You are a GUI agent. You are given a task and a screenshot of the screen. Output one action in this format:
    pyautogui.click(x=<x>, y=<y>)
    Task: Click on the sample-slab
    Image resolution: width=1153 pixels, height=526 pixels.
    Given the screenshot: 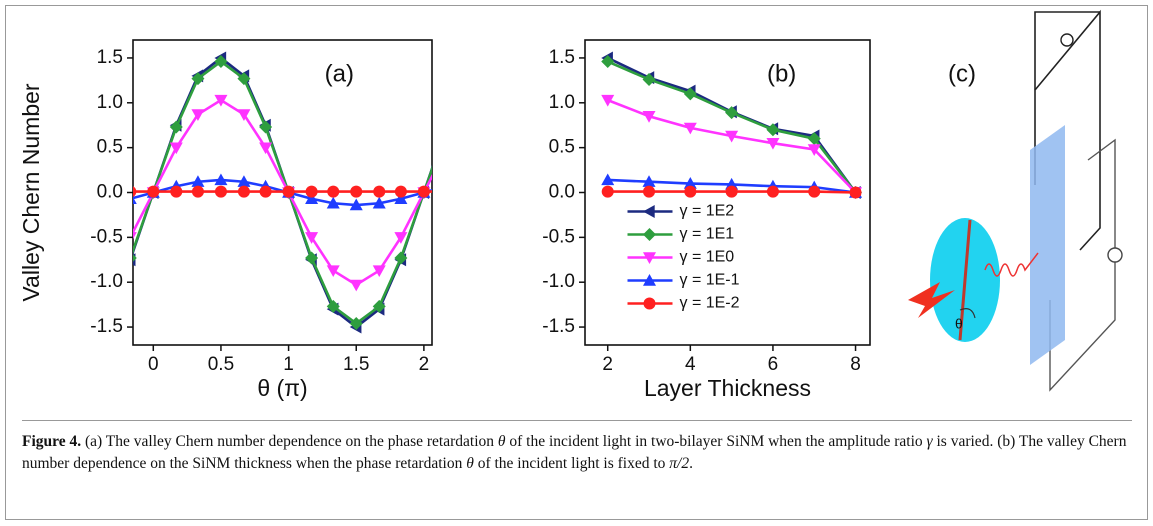 What is the action you would take?
    pyautogui.click(x=1047, y=245)
    